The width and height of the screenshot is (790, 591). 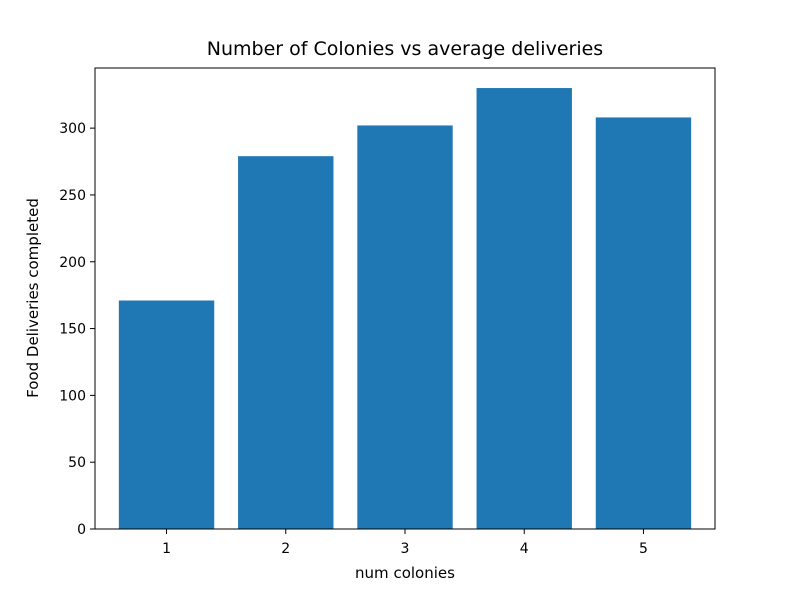 I want to click on x-tick-label: 4, so click(x=524, y=549).